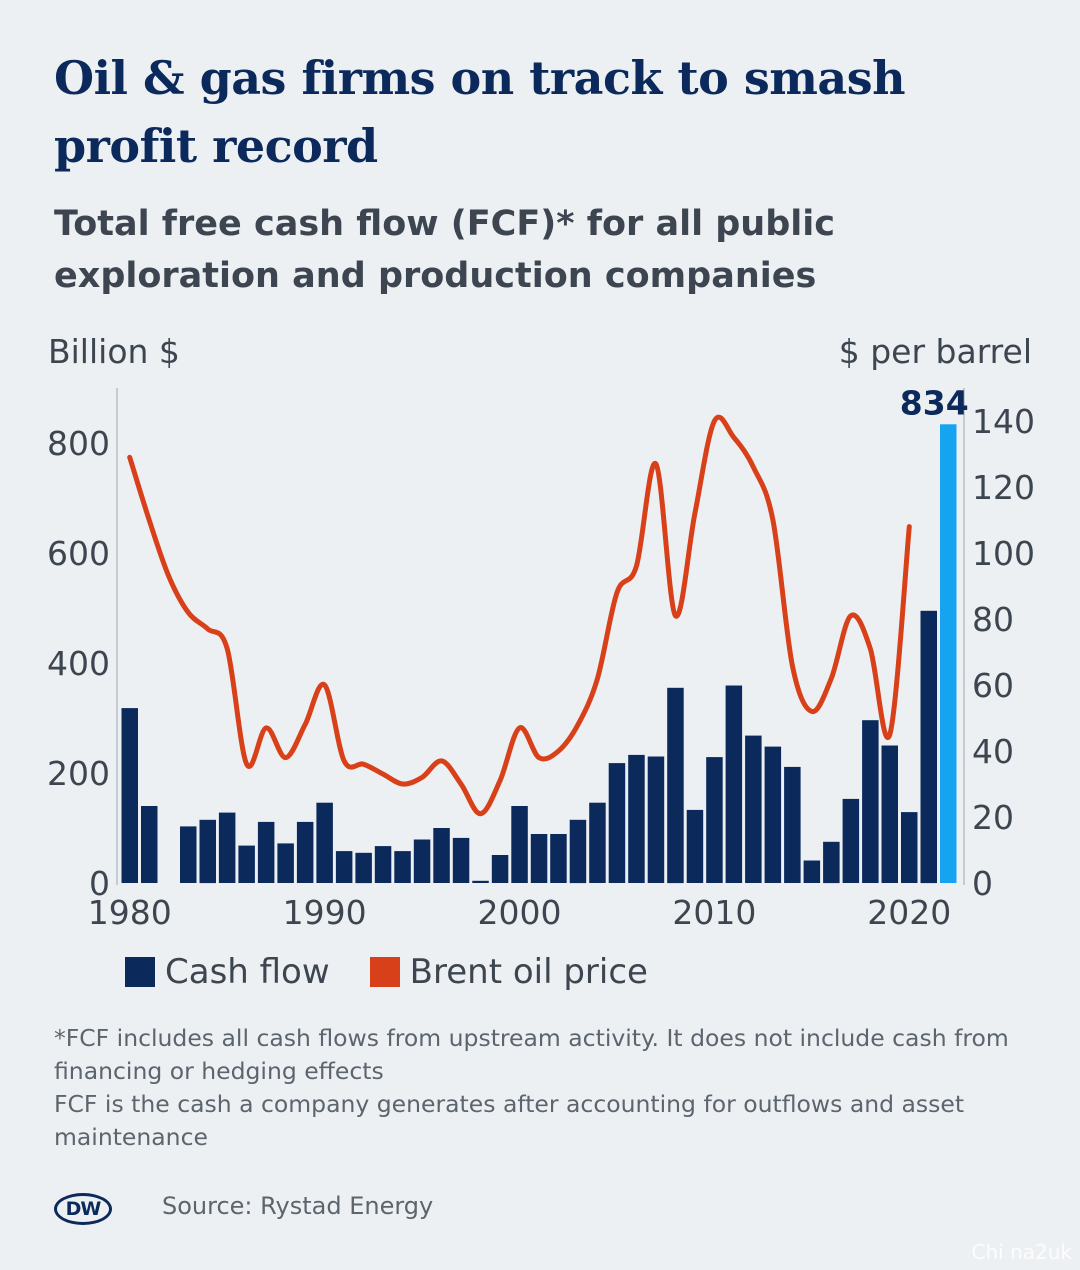 The image size is (1080, 1270). What do you see at coordinates (402, 867) in the screenshot?
I see `cash-flow-bar-1994` at bounding box center [402, 867].